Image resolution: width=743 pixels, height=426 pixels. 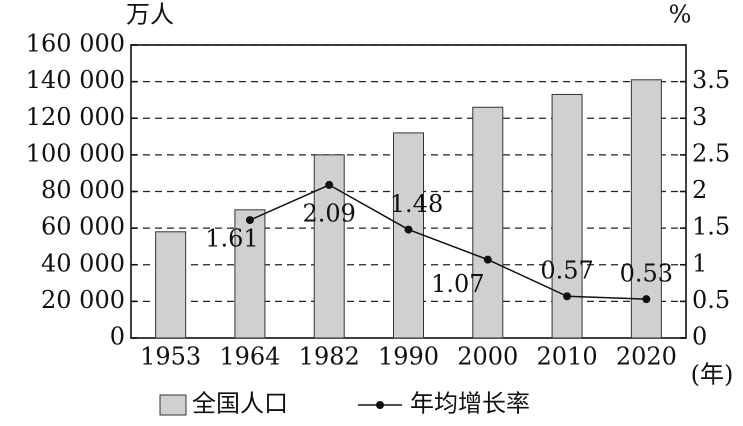 I want to click on y-tick-label: 160 000, so click(x=75, y=44).